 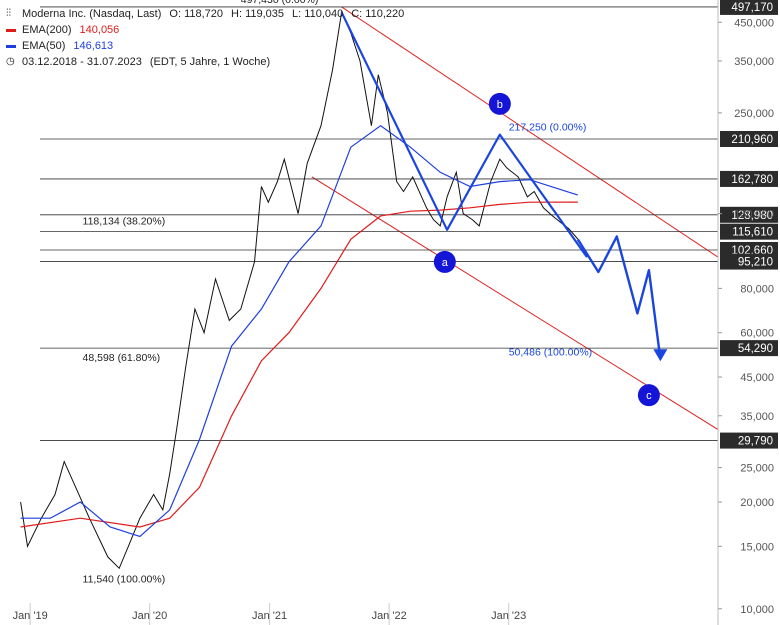 I want to click on bar-chart-icon: ⫶⫶, so click(x=8, y=13).